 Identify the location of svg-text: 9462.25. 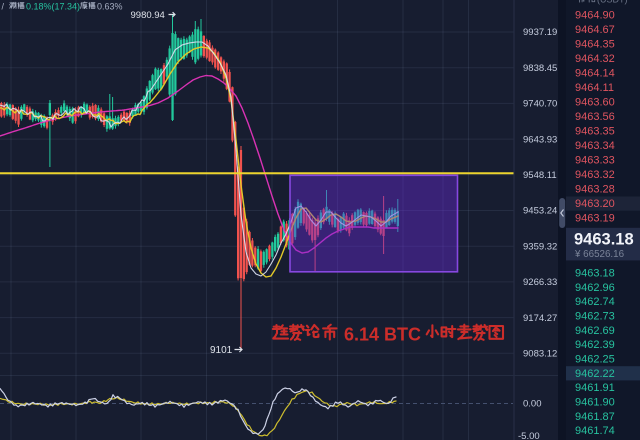
(595, 360).